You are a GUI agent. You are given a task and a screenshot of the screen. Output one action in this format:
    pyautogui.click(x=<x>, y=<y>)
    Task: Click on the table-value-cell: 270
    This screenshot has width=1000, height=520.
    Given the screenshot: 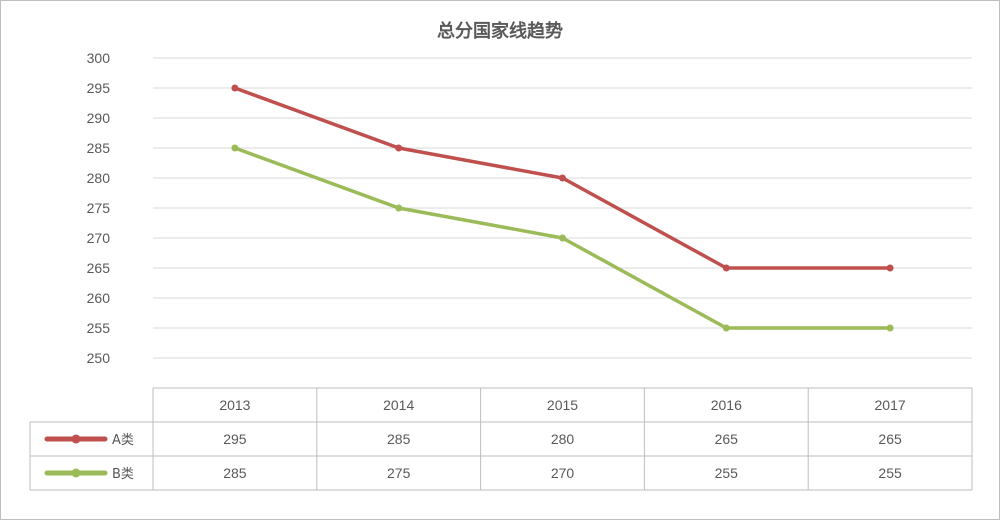 What is the action you would take?
    pyautogui.click(x=563, y=473)
    